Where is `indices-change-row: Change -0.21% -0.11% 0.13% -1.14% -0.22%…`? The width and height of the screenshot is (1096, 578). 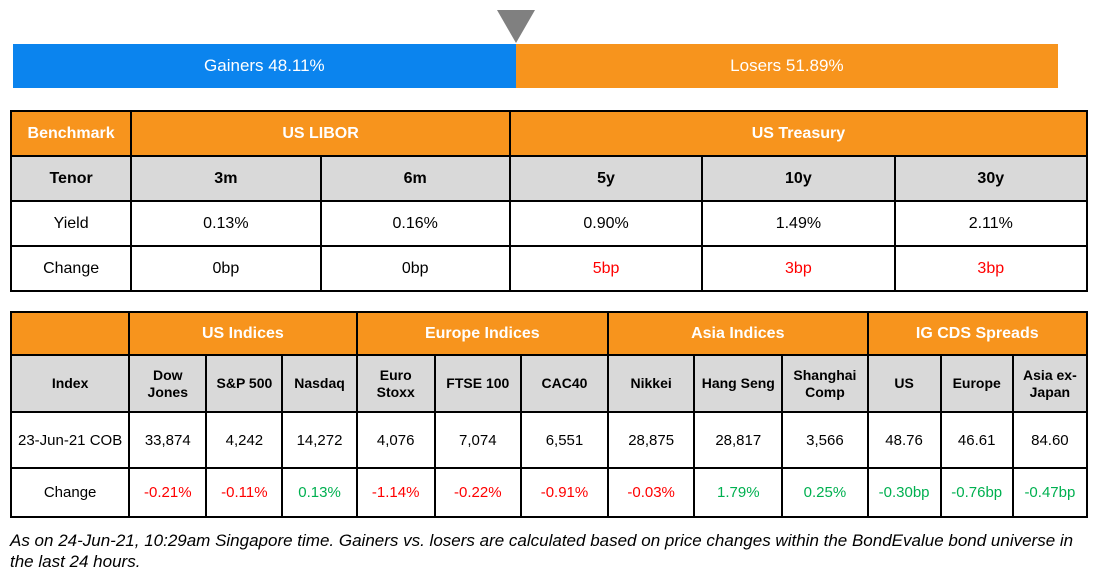 indices-change-row: Change -0.21% -0.11% 0.13% -1.14% -0.22%… is located at coordinates (549, 492).